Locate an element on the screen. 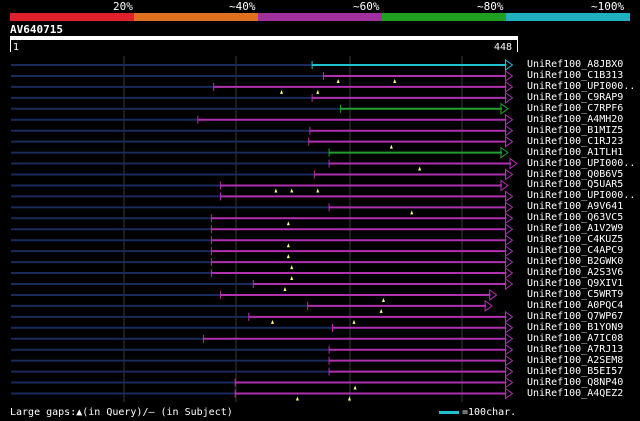 Image resolution: width=640 pixels, height=421 pixels. hit-label-link: UniRef100_A2S3V6 is located at coordinates (575, 273).